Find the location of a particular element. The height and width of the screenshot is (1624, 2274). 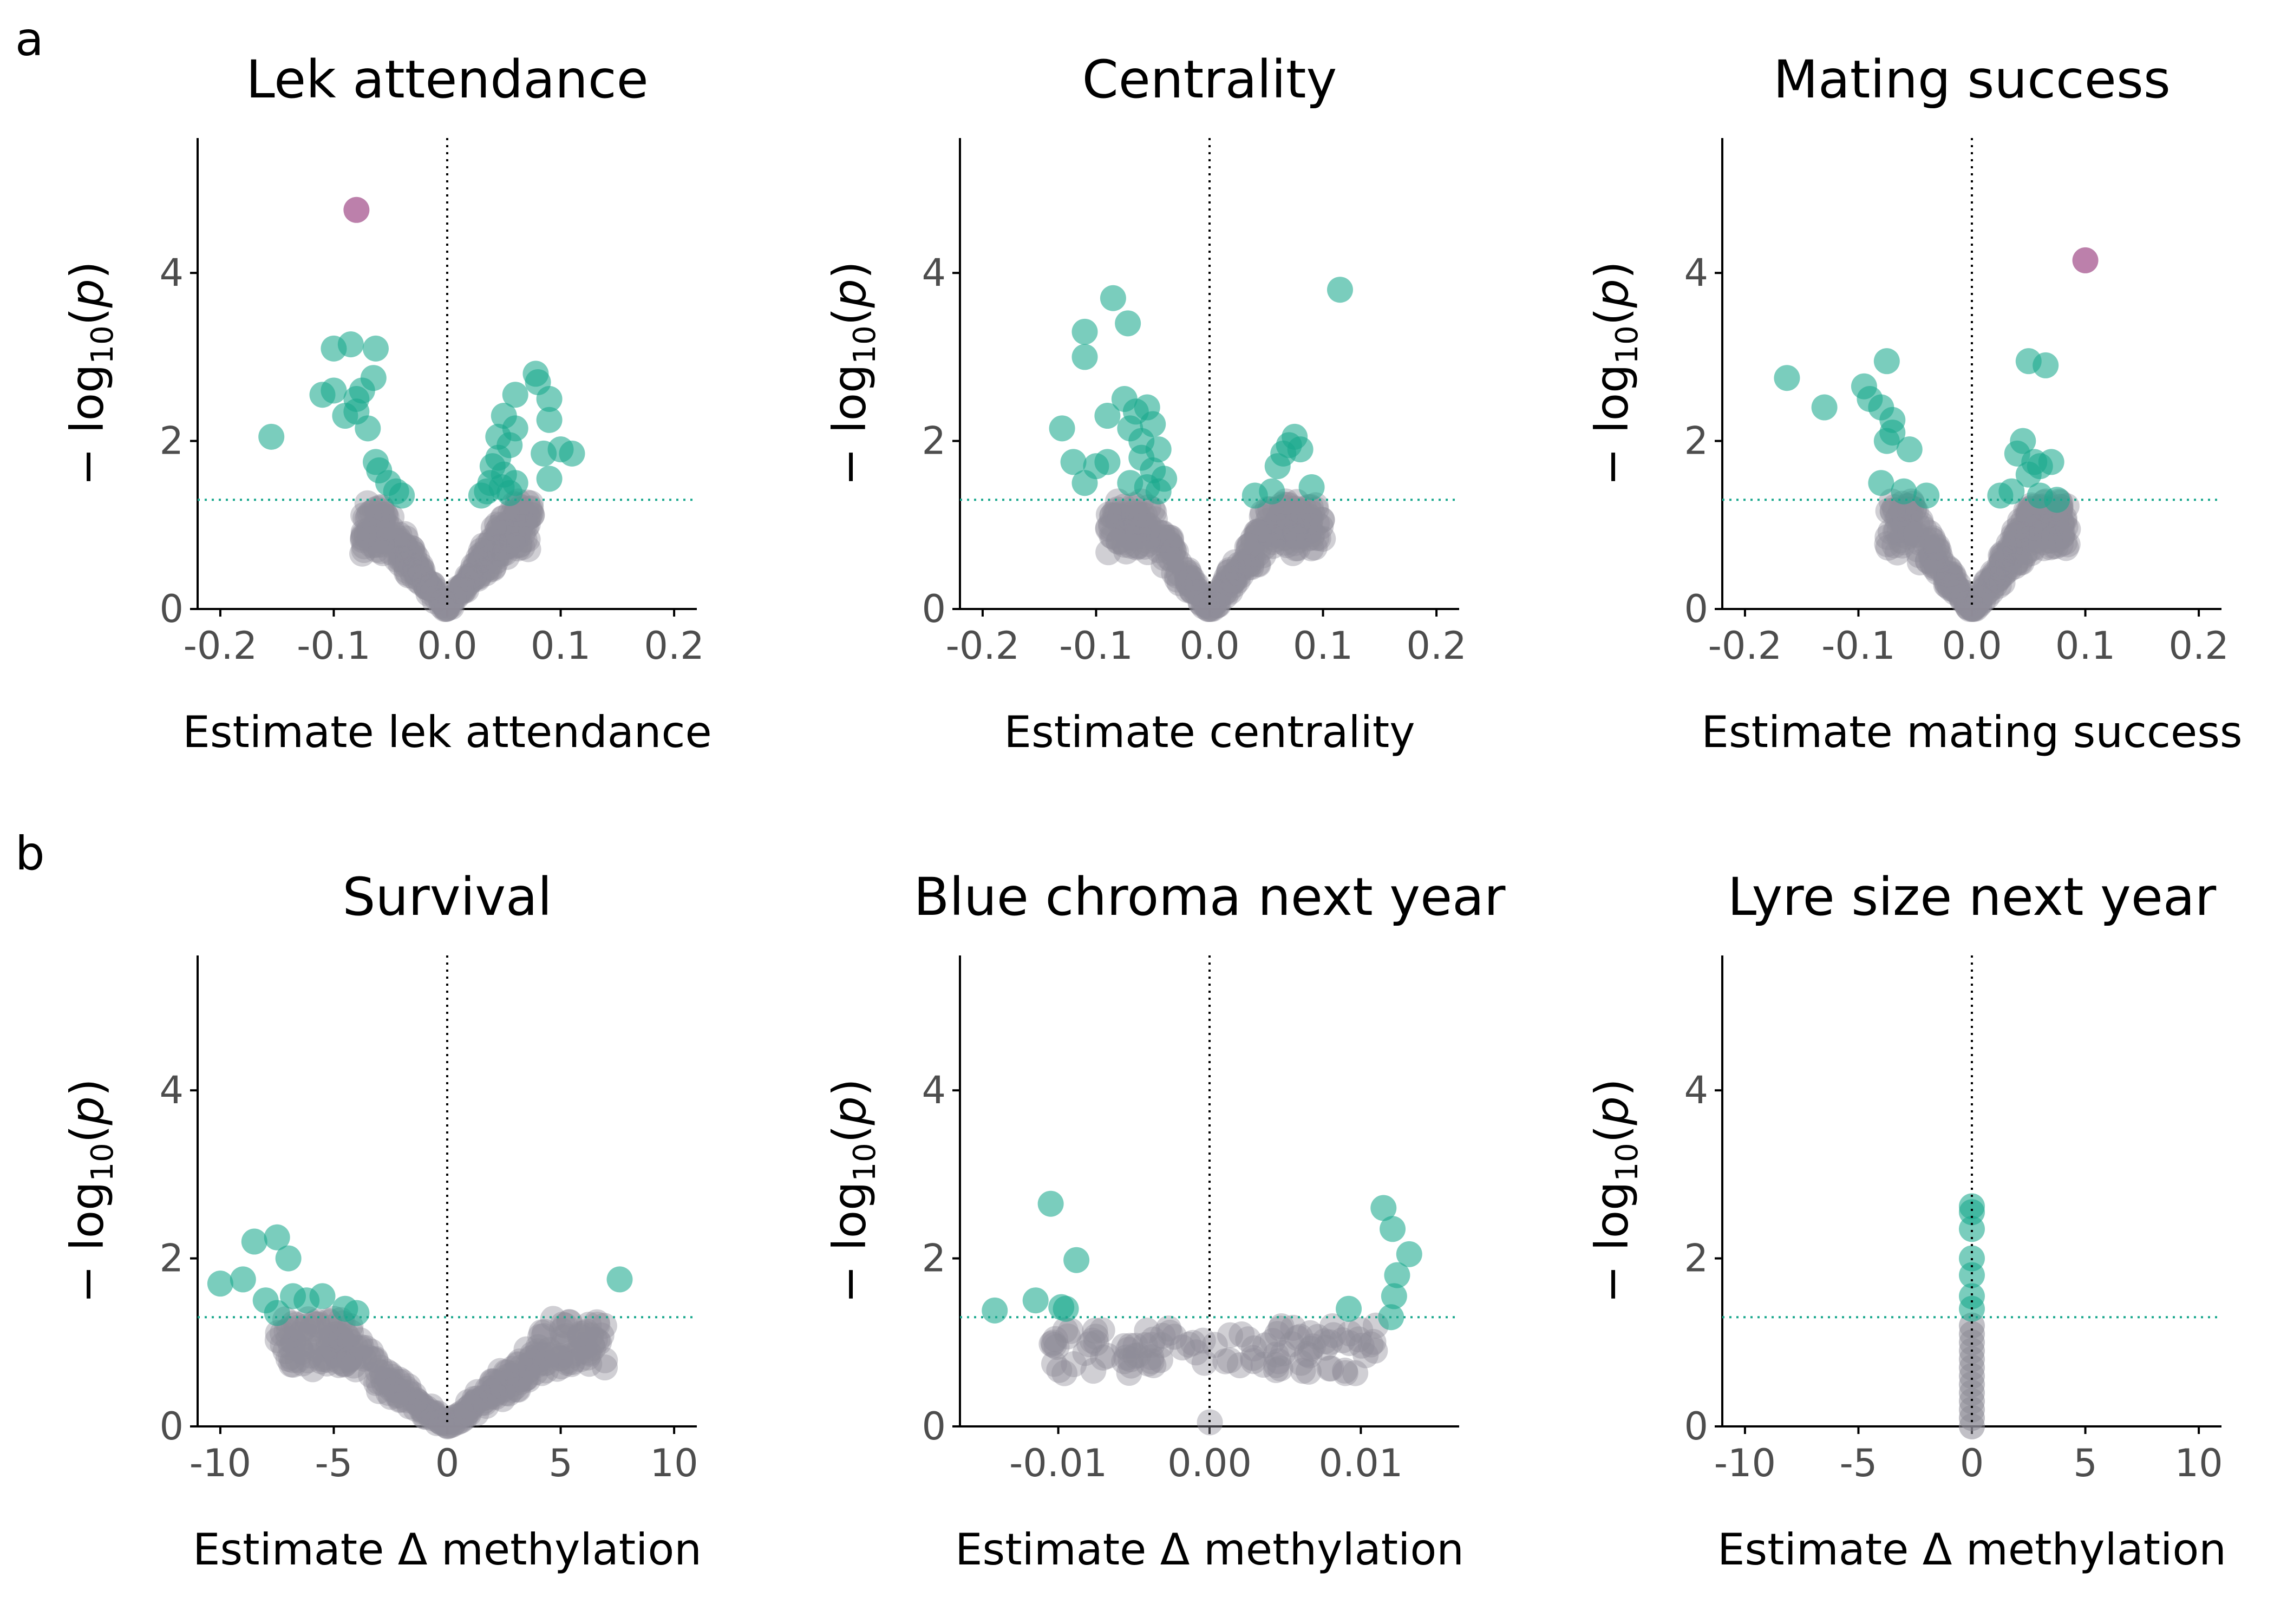

x-tick-label: 0.0 is located at coordinates (1209, 646).